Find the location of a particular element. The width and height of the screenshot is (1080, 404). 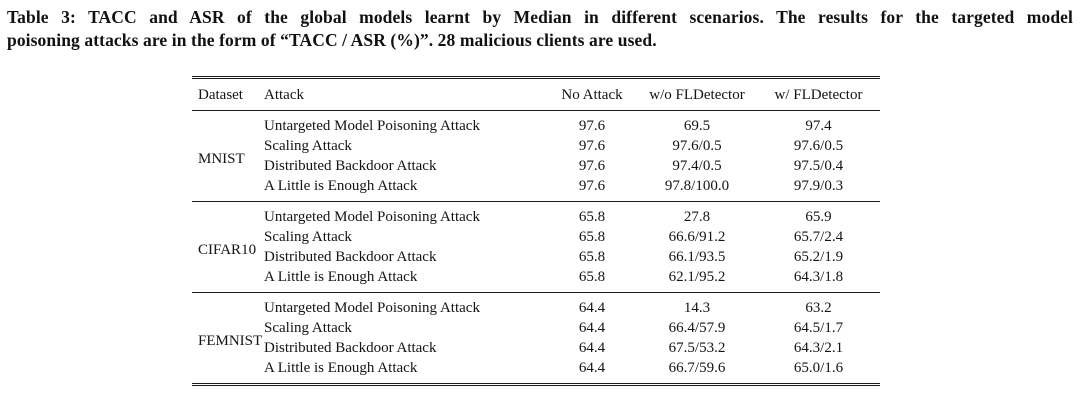

cell-wo-fldetector: 97.6/0.5 is located at coordinates (697, 146).